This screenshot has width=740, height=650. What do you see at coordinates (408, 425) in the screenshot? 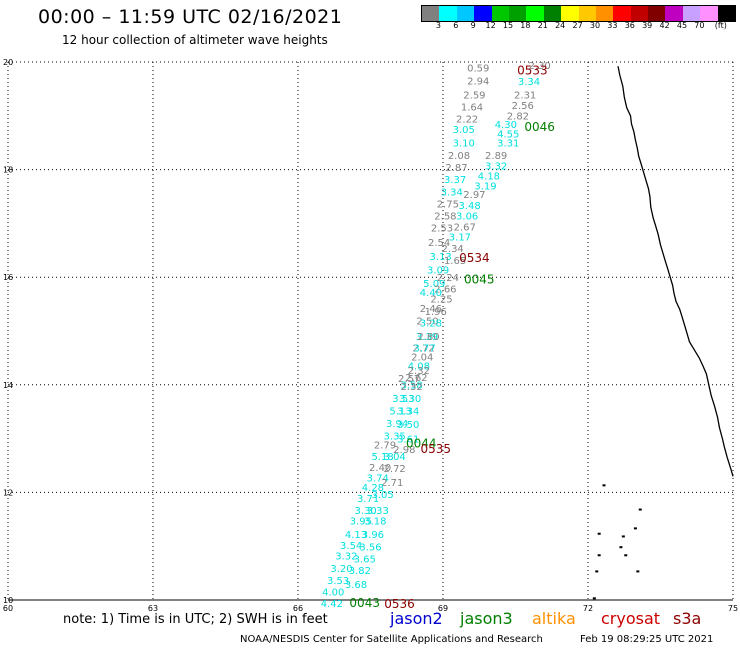
I see `wave-height-value: 3.50` at bounding box center [408, 425].